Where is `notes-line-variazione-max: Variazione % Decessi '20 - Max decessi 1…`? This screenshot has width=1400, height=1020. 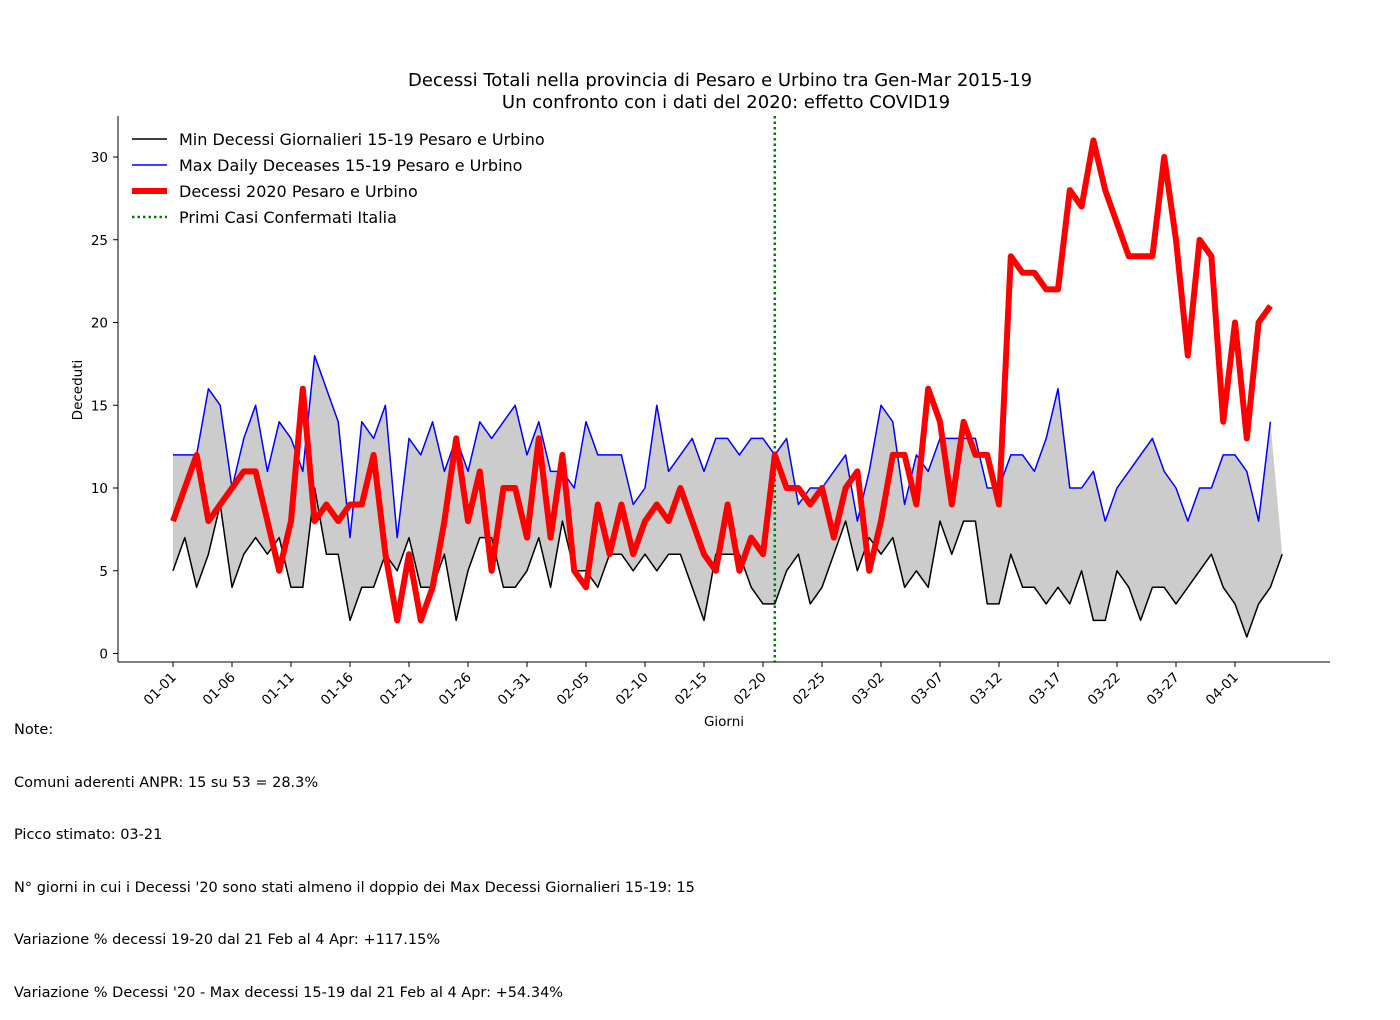
notes-line-variazione-max: Variazione % Decessi '20 - Max decessi 1… is located at coordinates (289, 992).